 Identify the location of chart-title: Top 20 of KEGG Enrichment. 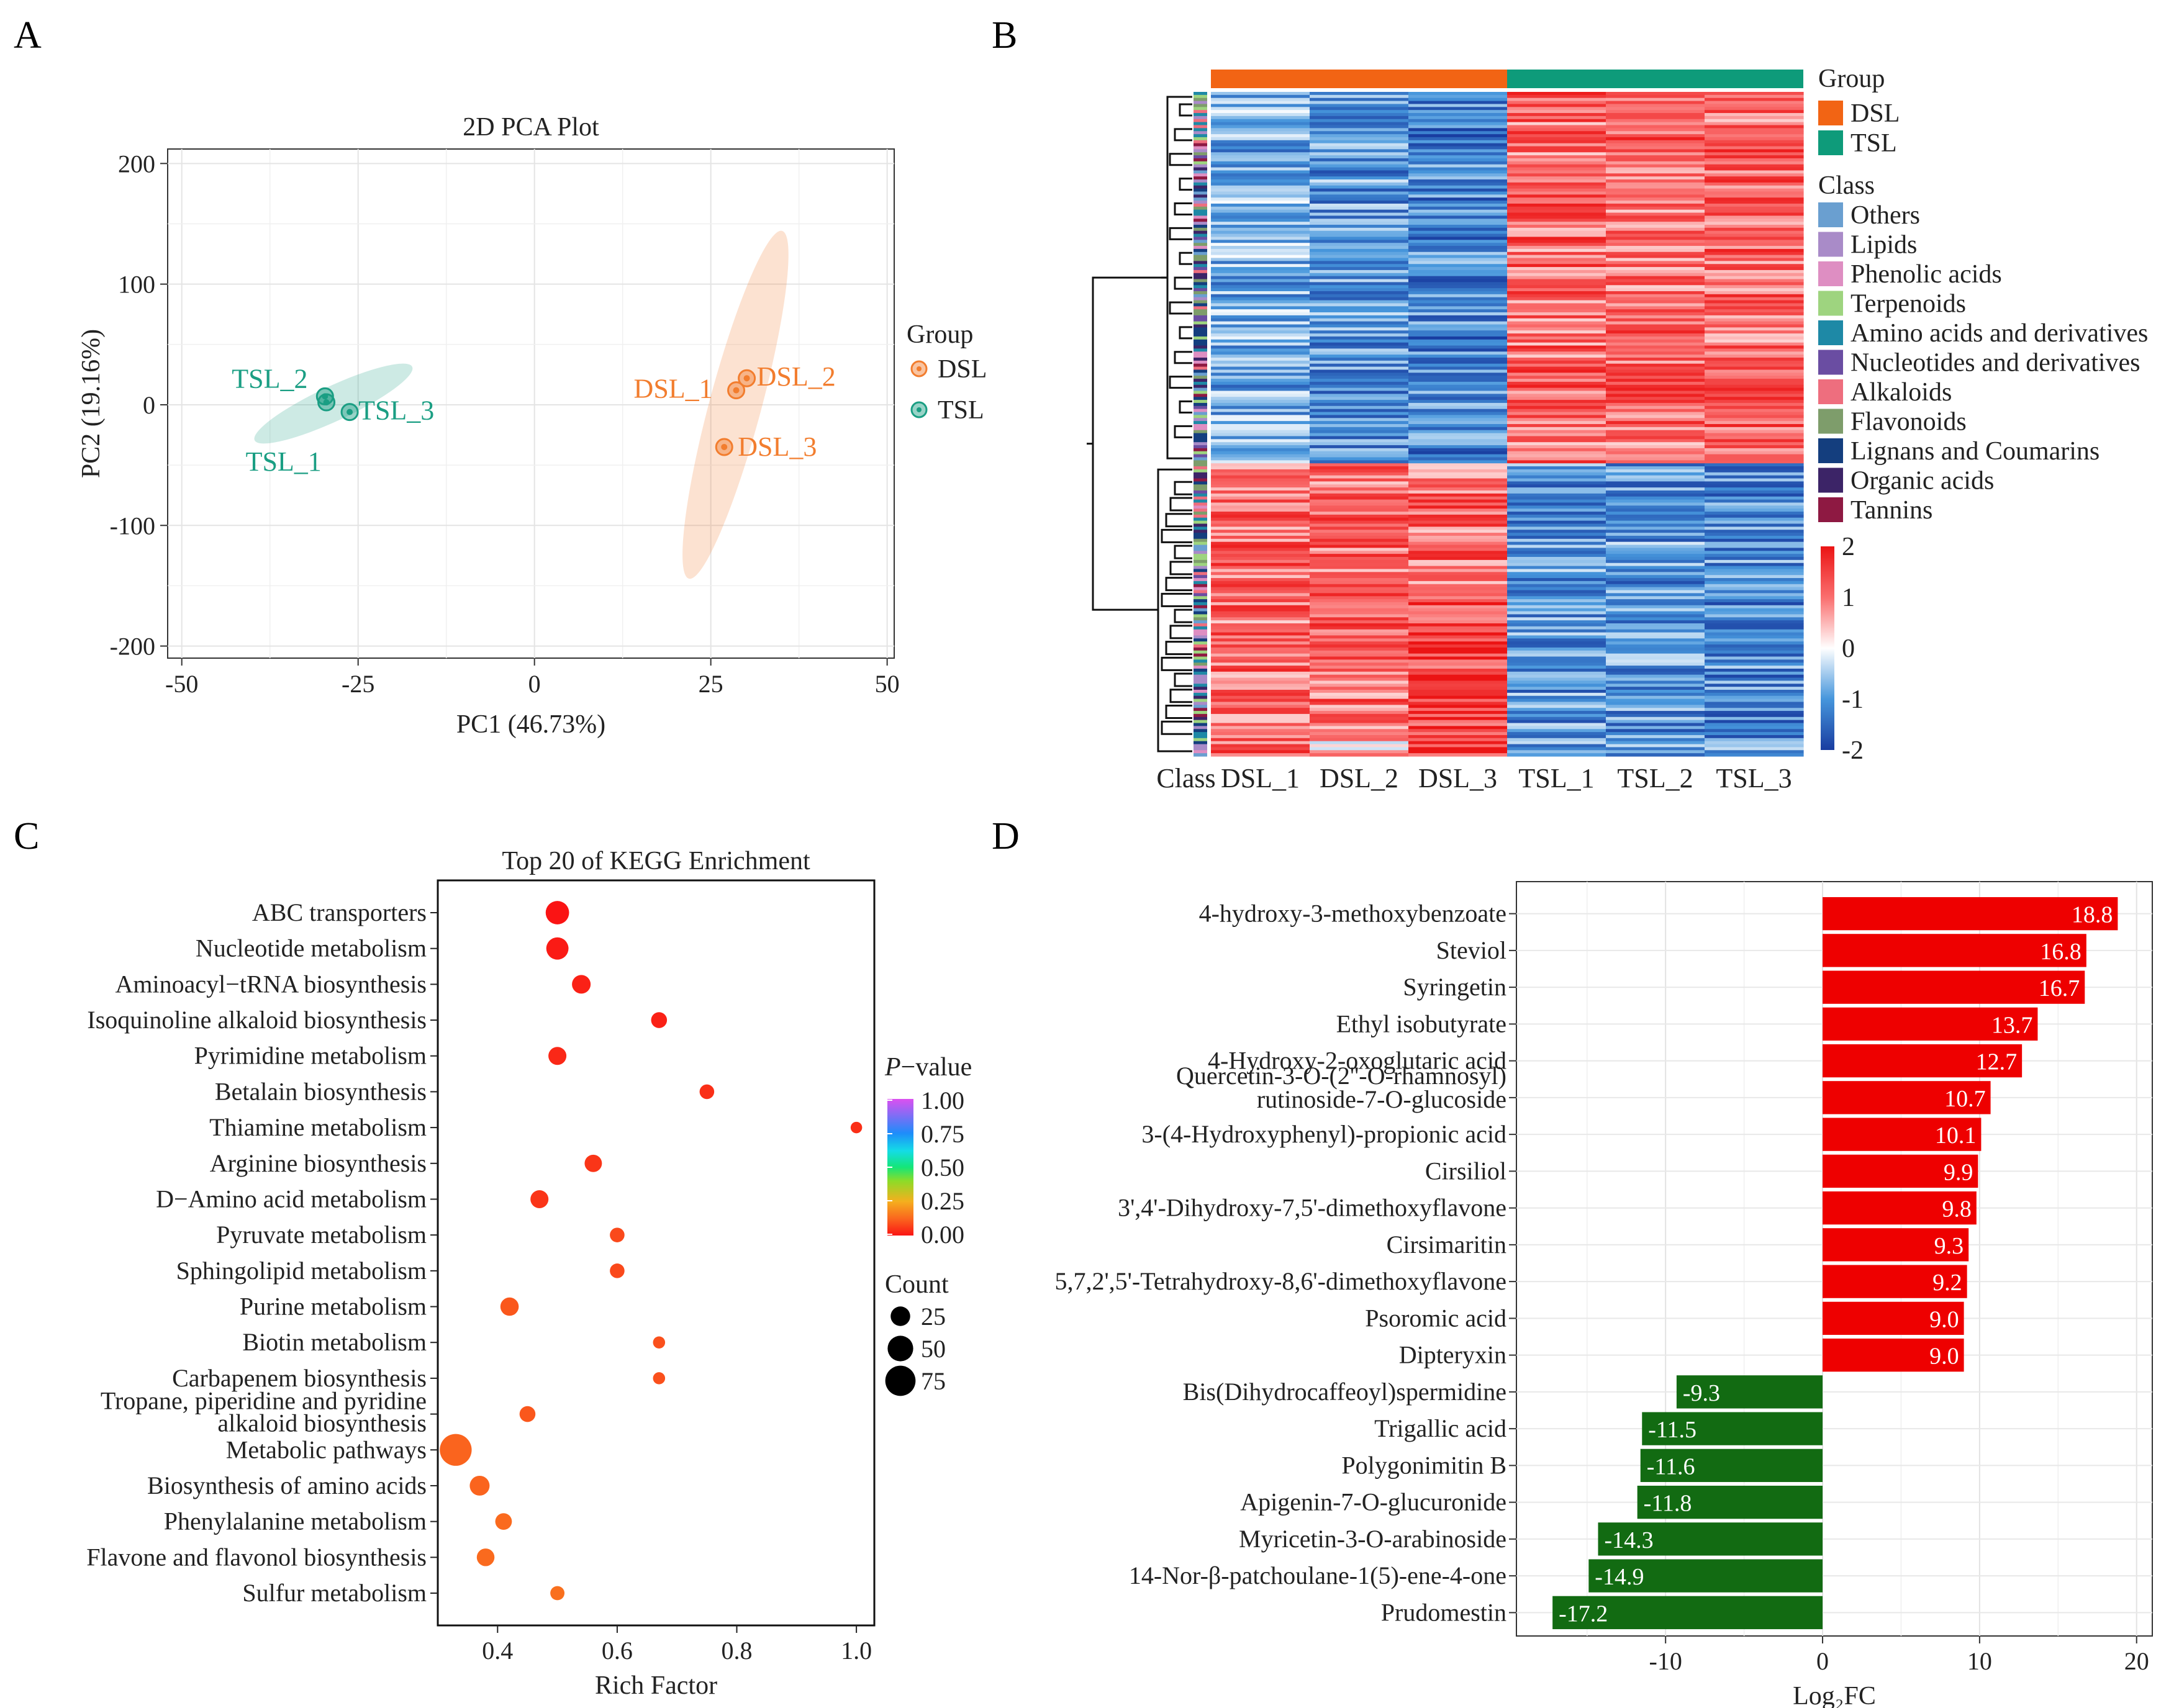
(656, 861).